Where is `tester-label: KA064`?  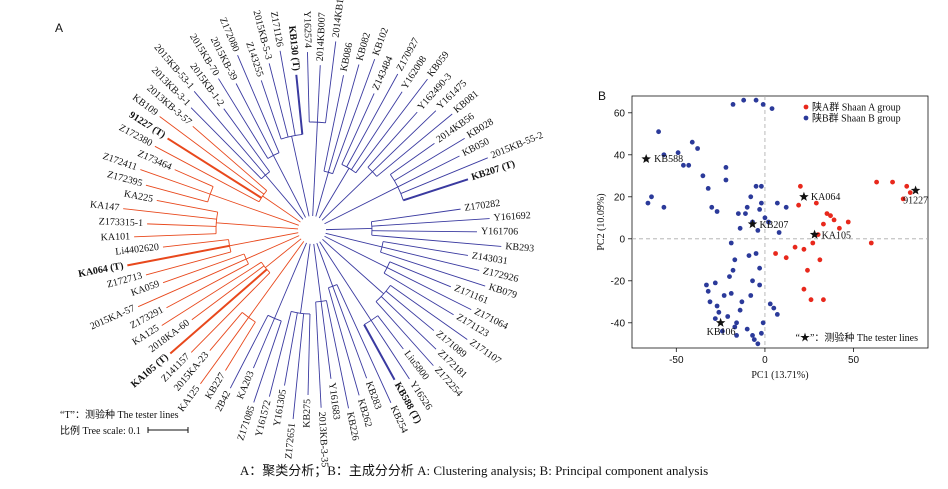
tester-label: KA064 is located at coordinates (825, 197).